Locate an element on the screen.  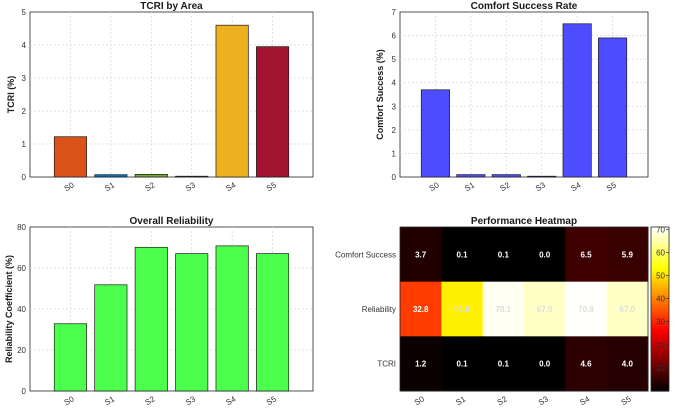
heatmap-value: 67.0 is located at coordinates (628, 309).